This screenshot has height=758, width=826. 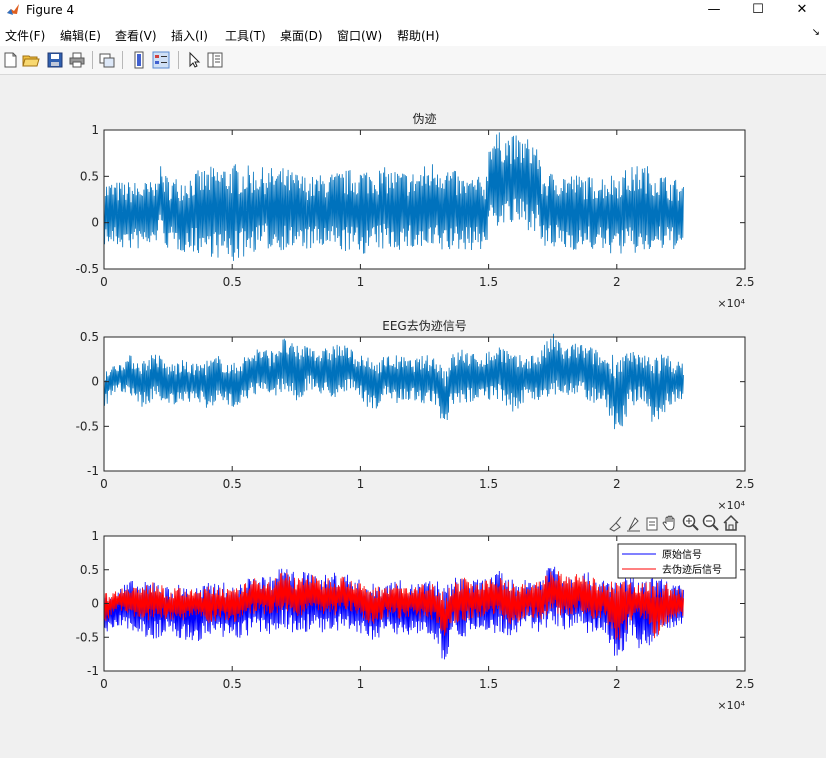 What do you see at coordinates (710, 522) in the screenshot?
I see `zoom-out-icon` at bounding box center [710, 522].